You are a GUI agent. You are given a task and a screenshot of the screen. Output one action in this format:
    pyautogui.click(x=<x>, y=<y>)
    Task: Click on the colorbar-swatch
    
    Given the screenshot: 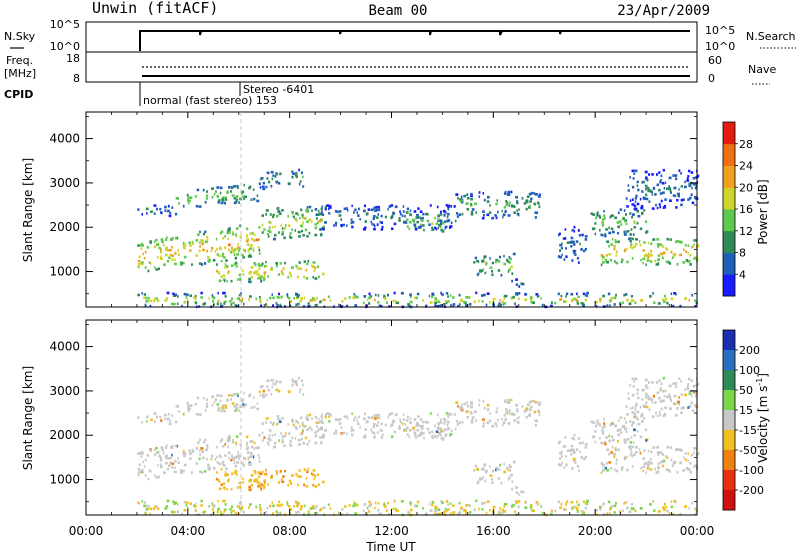 What is the action you would take?
    pyautogui.click(x=729, y=420)
    